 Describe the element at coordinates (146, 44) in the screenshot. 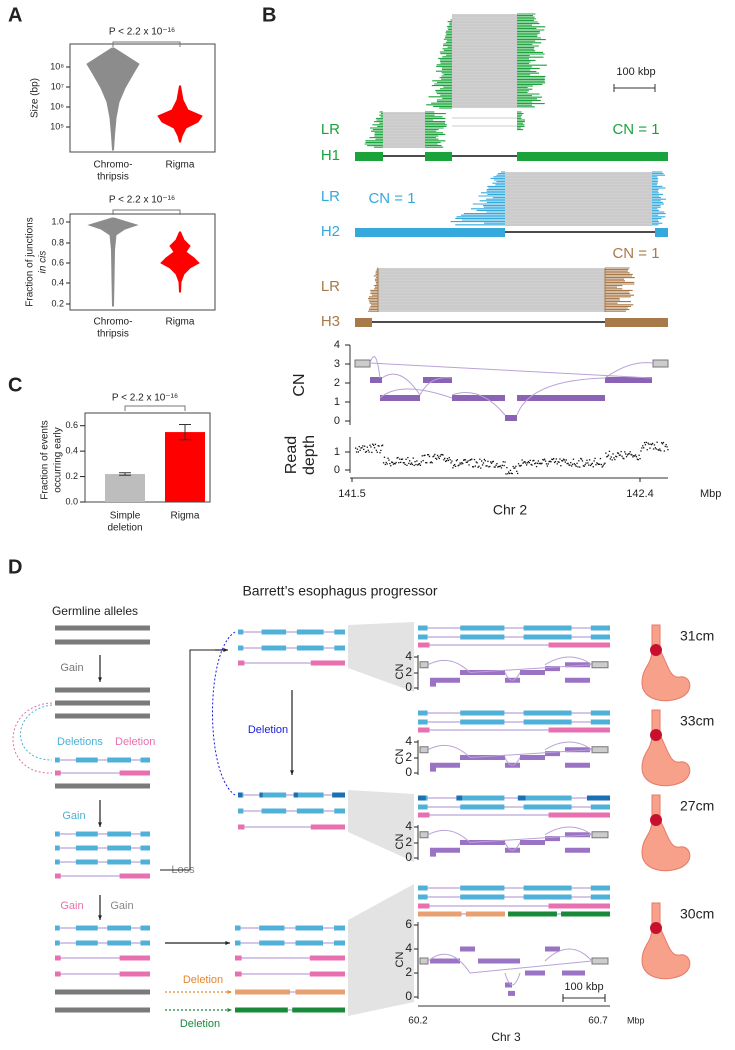

I see `bracket` at that location.